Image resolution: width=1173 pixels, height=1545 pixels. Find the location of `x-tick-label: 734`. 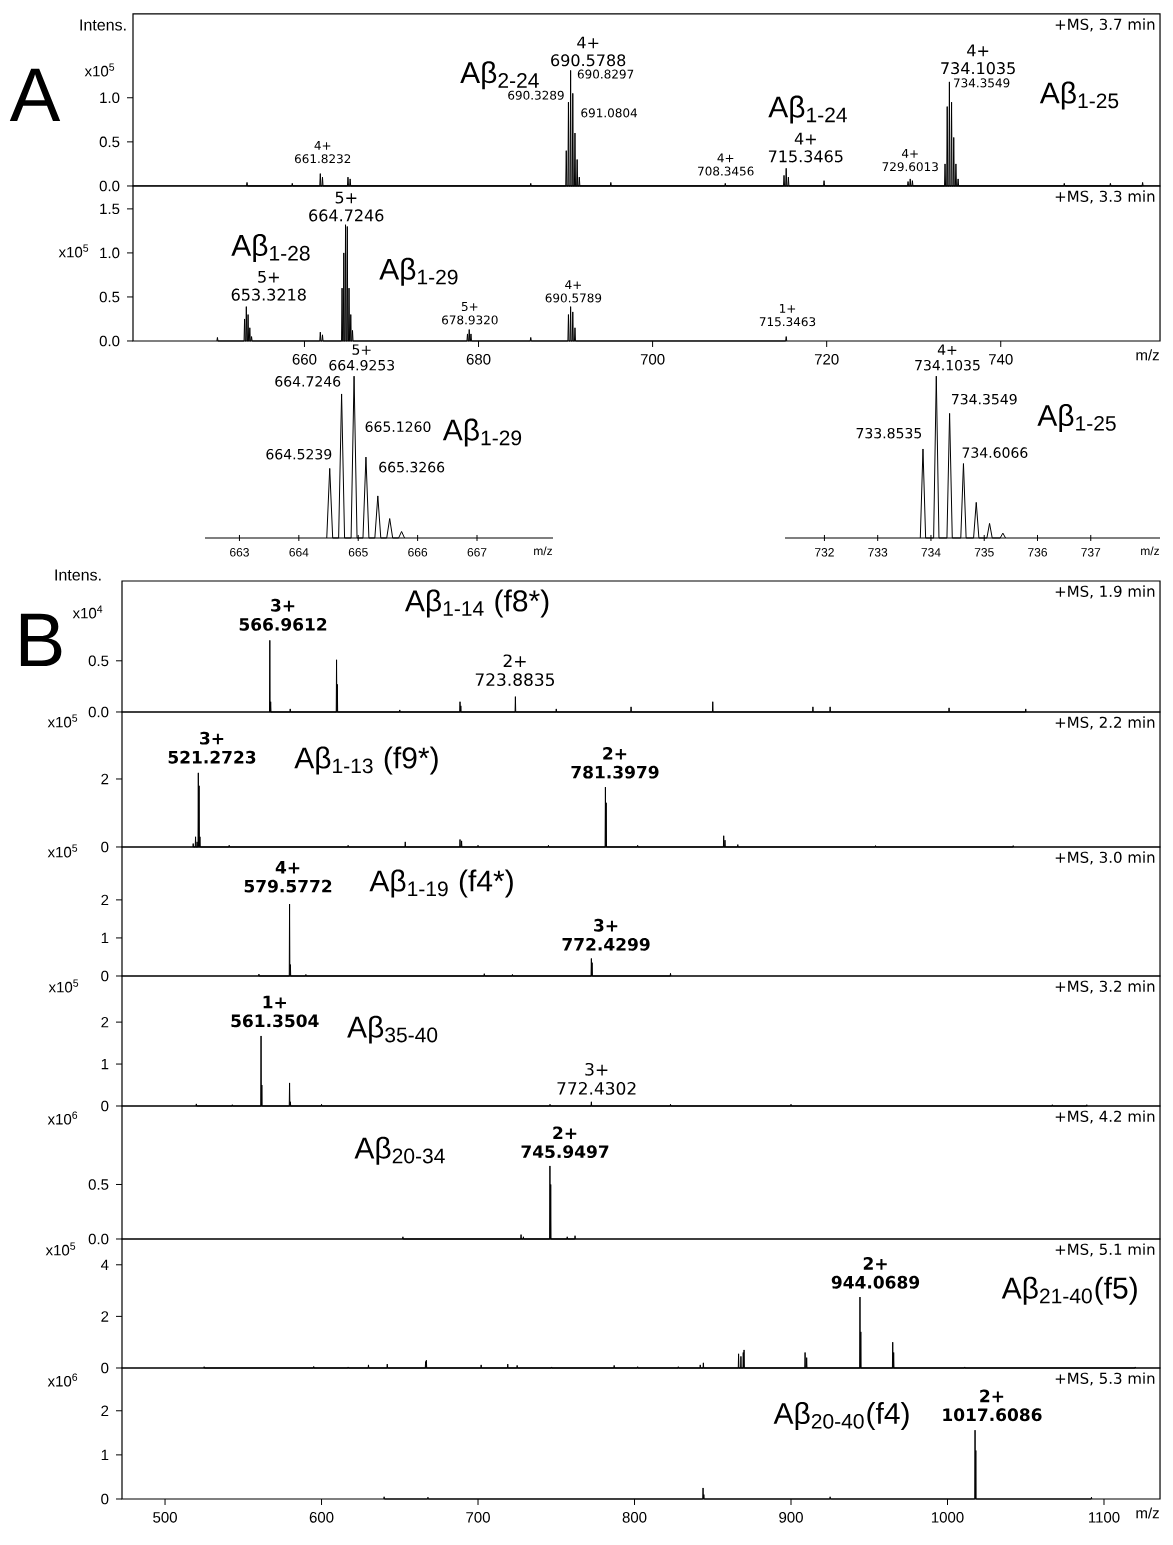

x-tick-label: 734 is located at coordinates (931, 552).